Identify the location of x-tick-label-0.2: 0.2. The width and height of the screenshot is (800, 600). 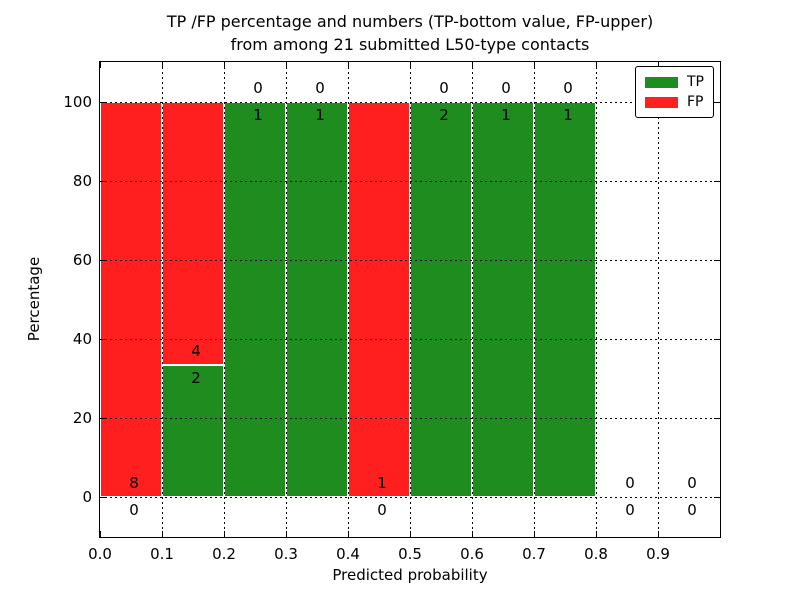
(224, 554).